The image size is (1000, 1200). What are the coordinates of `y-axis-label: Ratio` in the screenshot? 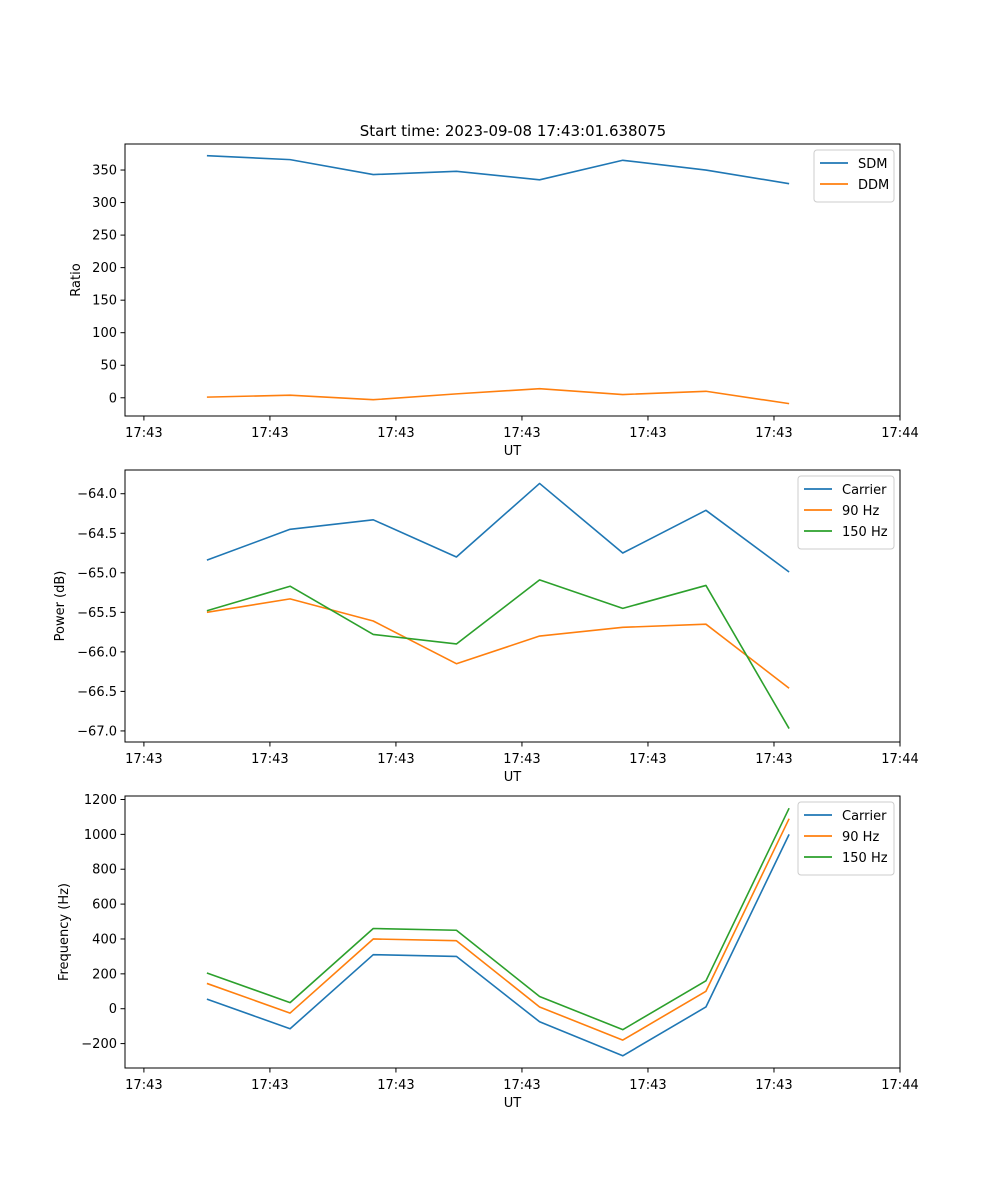 It's located at (76, 279).